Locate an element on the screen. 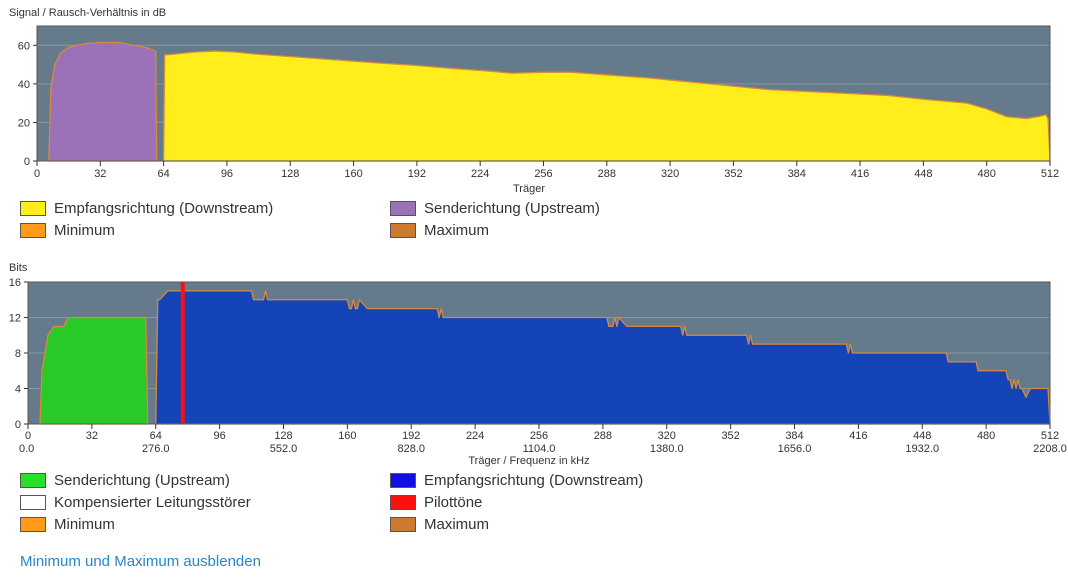 The image size is (1068, 584). snr-chart-title: Signal / Rausch-Verhältnis in dB is located at coordinates (87, 13).